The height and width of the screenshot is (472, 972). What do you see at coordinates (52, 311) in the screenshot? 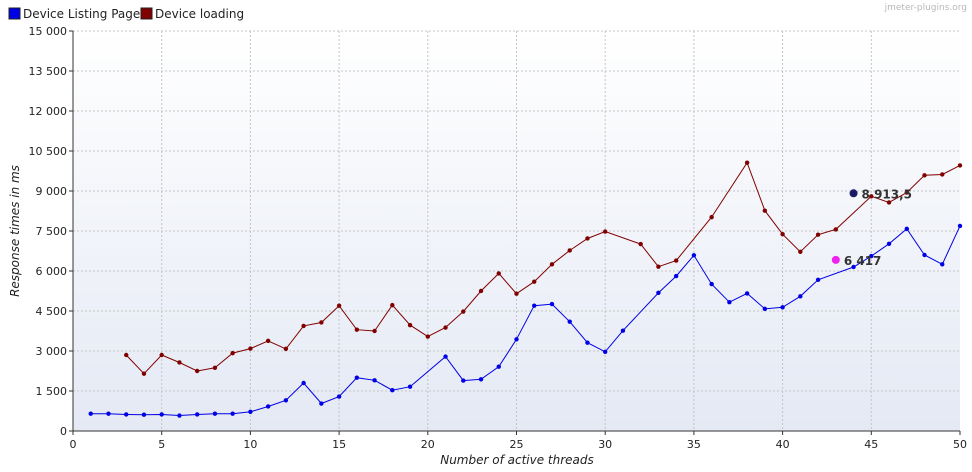
I see `y-tick-label: 4 500` at bounding box center [52, 311].